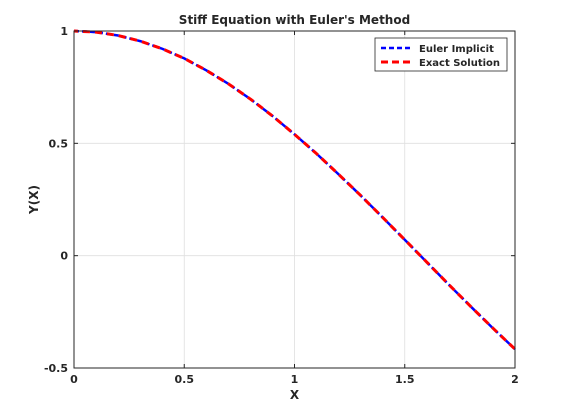 The height and width of the screenshot is (413, 570). Describe the element at coordinates (295, 395) in the screenshot. I see `x-axis-label: X` at that location.